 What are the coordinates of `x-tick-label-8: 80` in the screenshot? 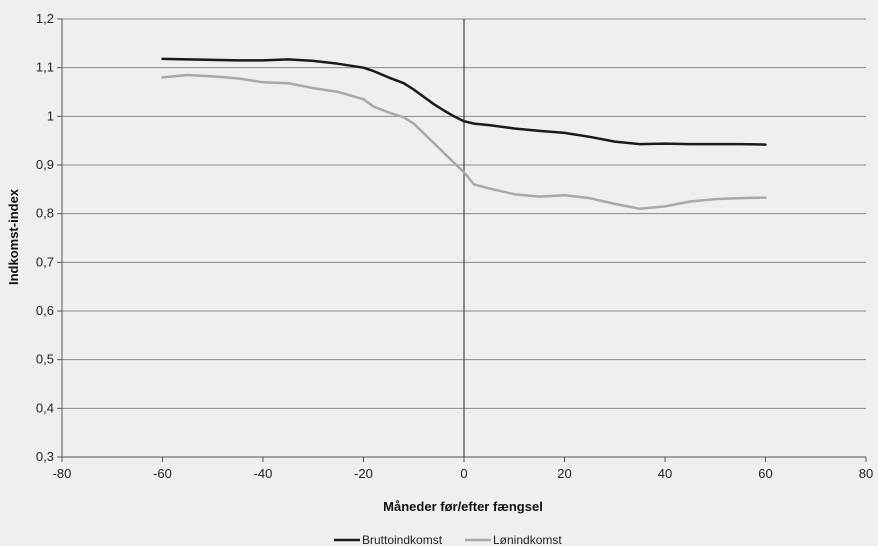 It's located at (866, 473).